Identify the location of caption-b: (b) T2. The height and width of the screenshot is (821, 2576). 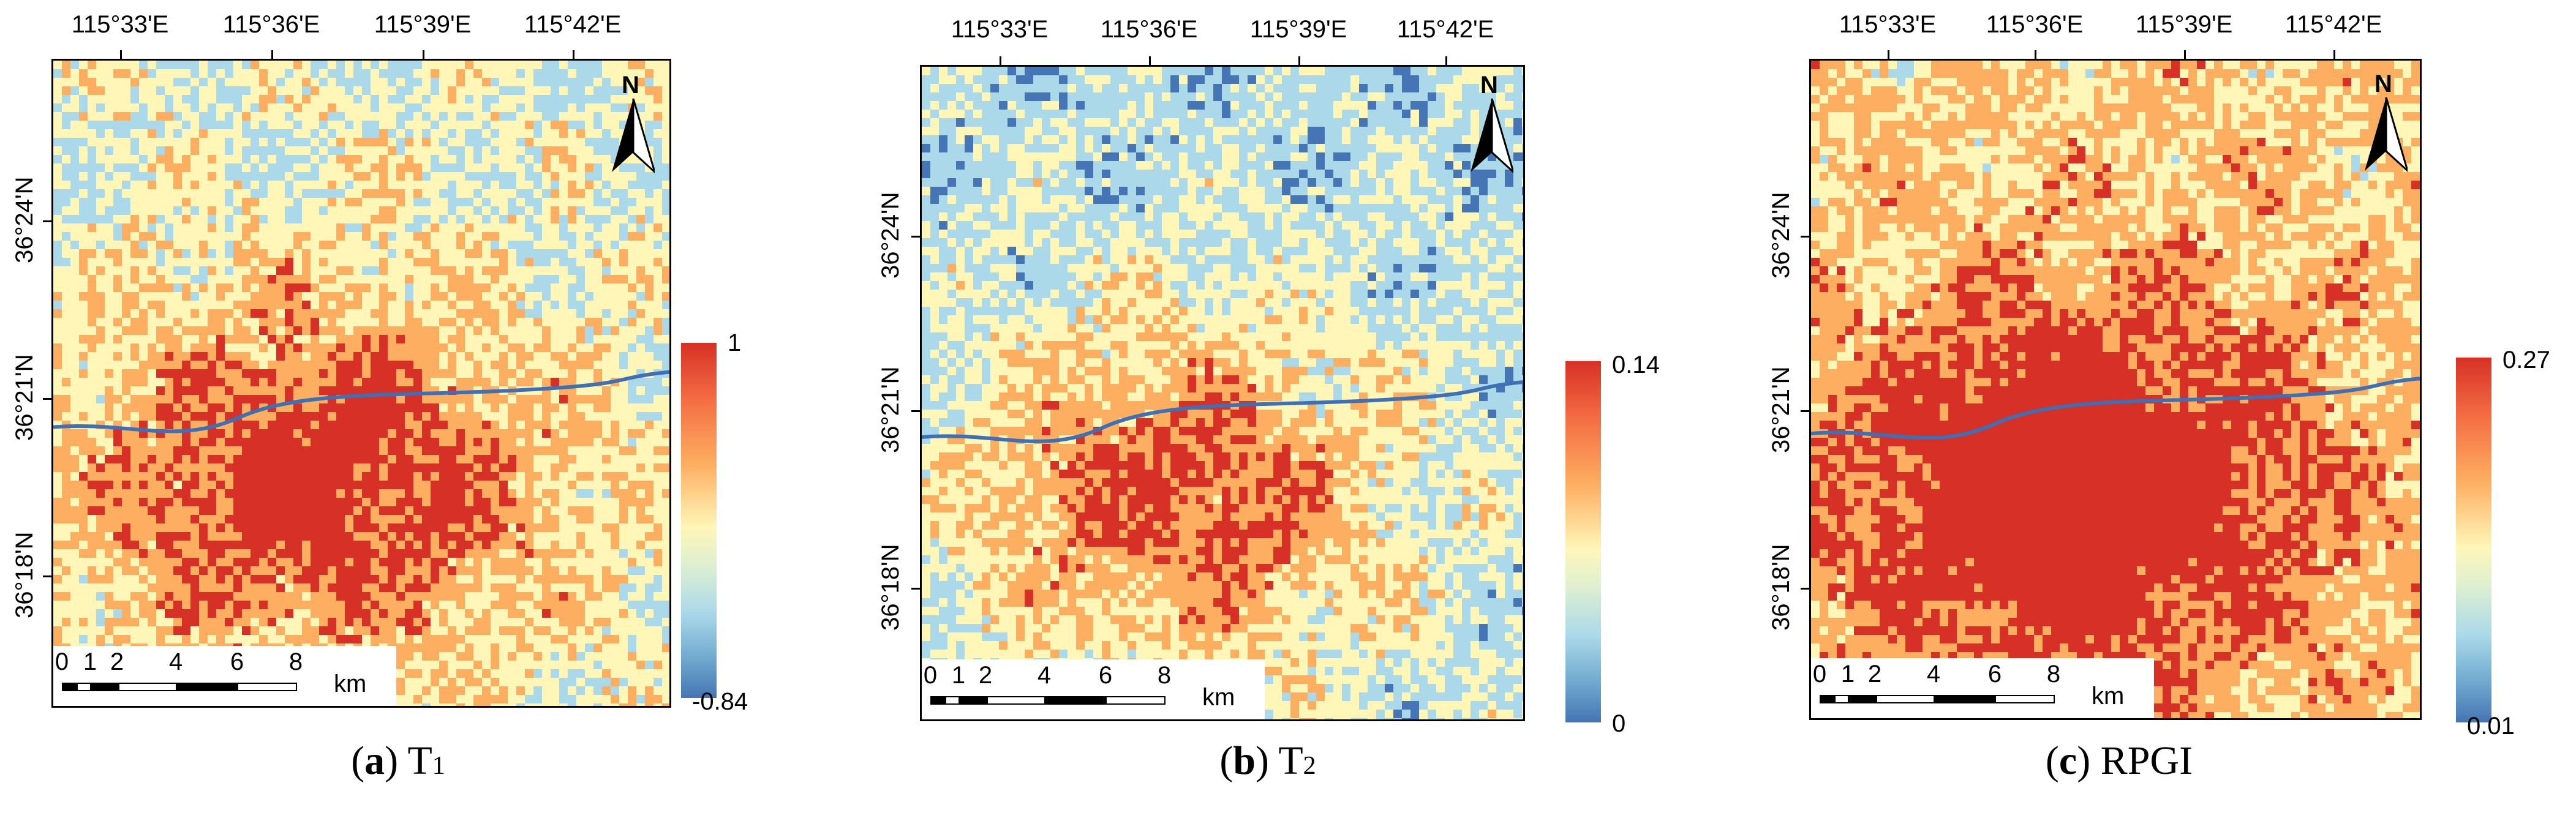
(1268, 760).